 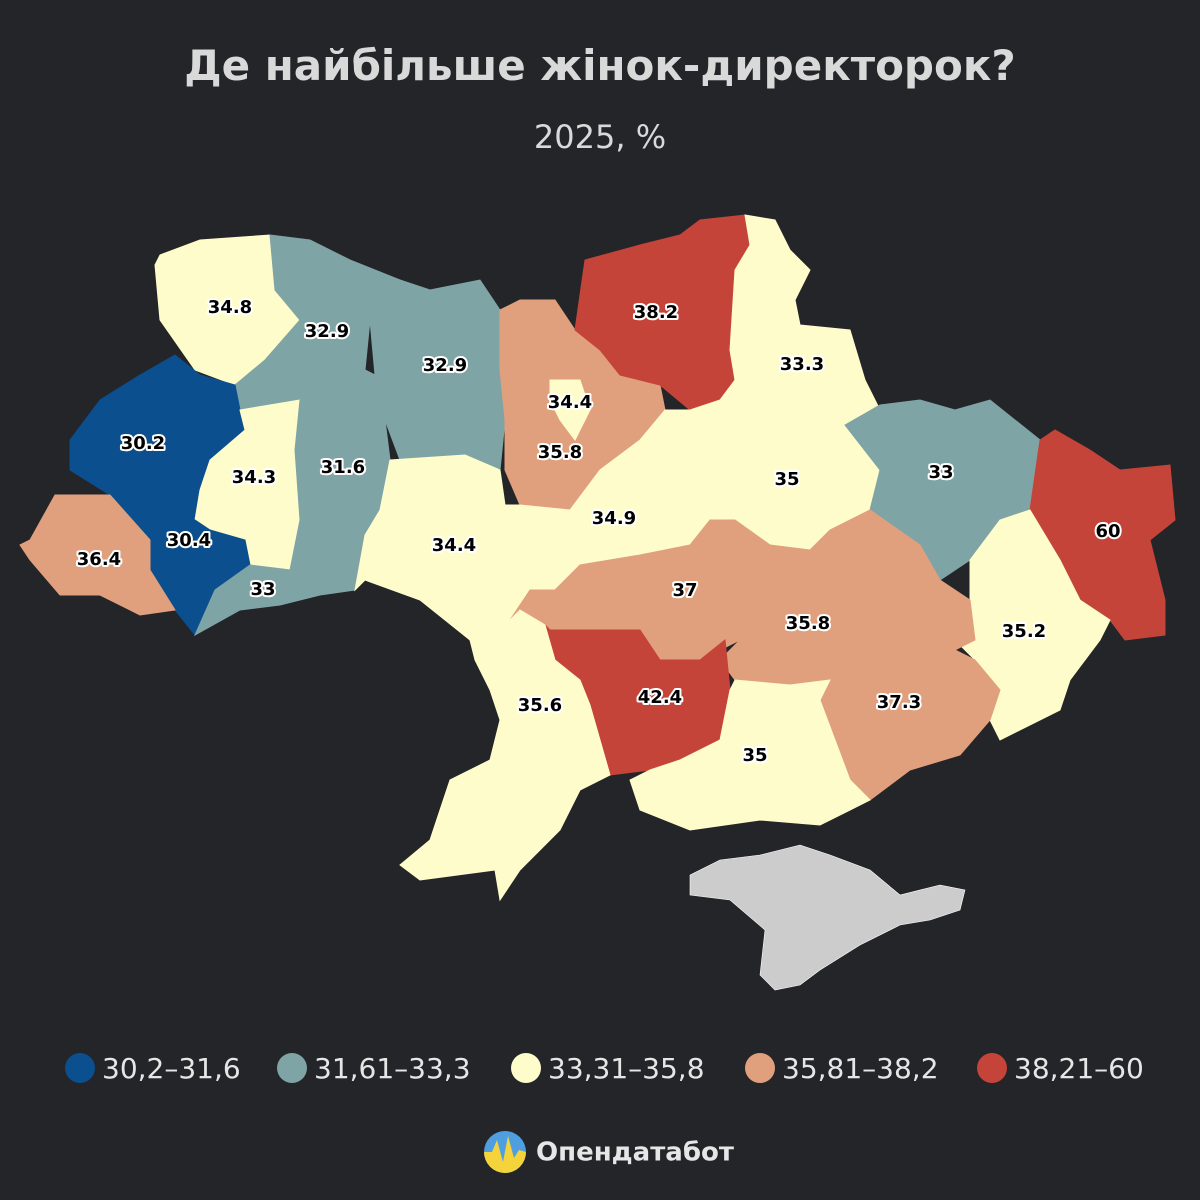 I want to click on region-label: 35.2, so click(x=1024, y=631).